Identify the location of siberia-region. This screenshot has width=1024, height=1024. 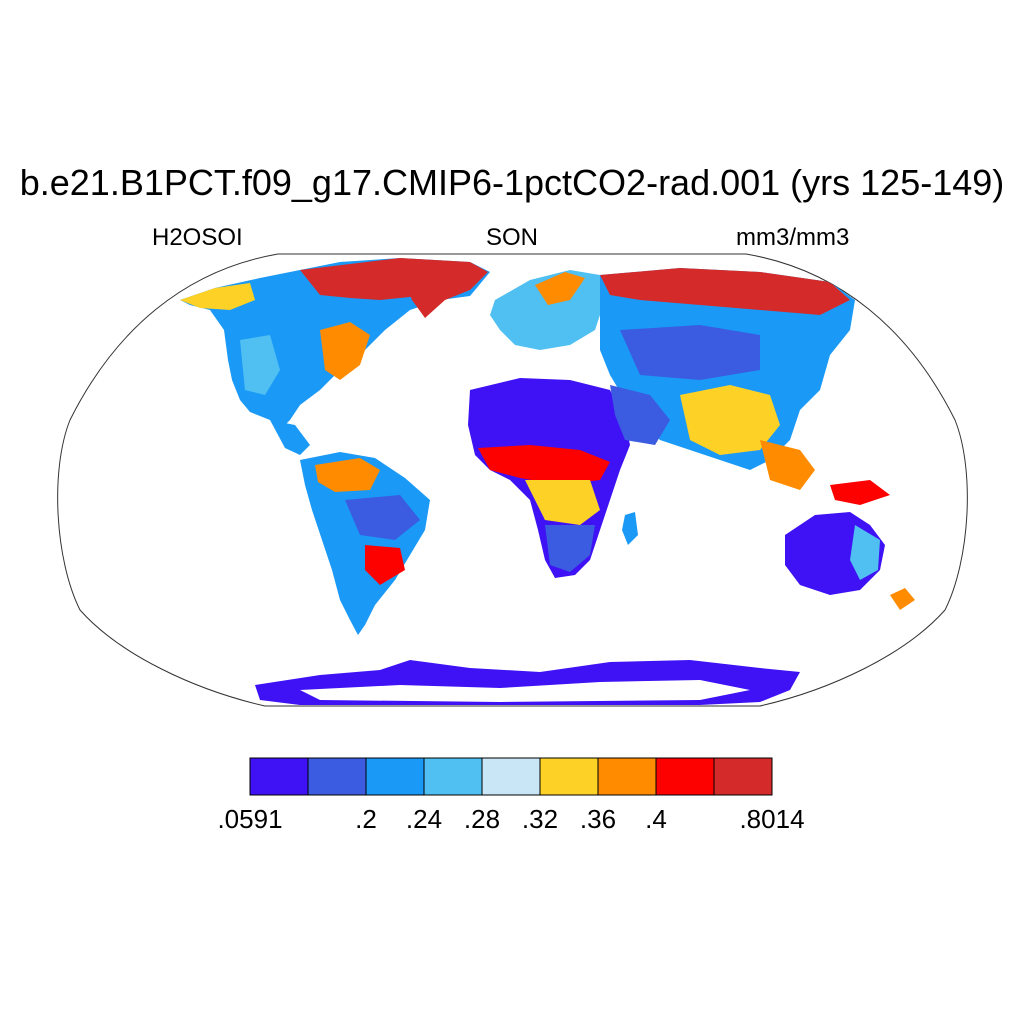
(725, 291).